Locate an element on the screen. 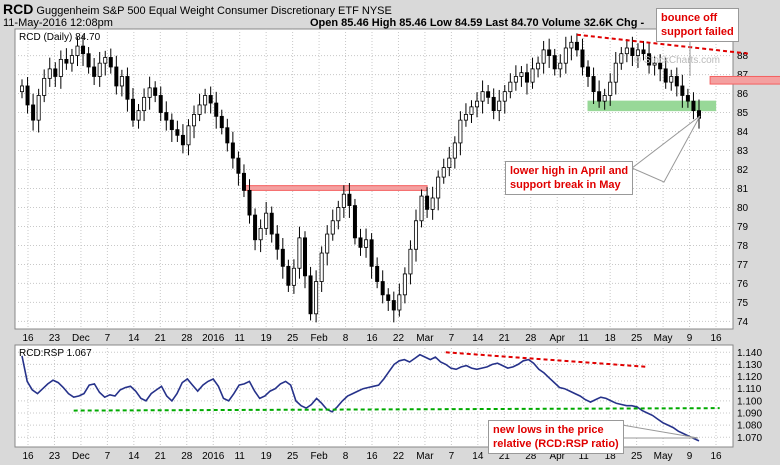 Image resolution: width=780 pixels, height=465 pixels. ratio-support-line is located at coordinates (396, 409).